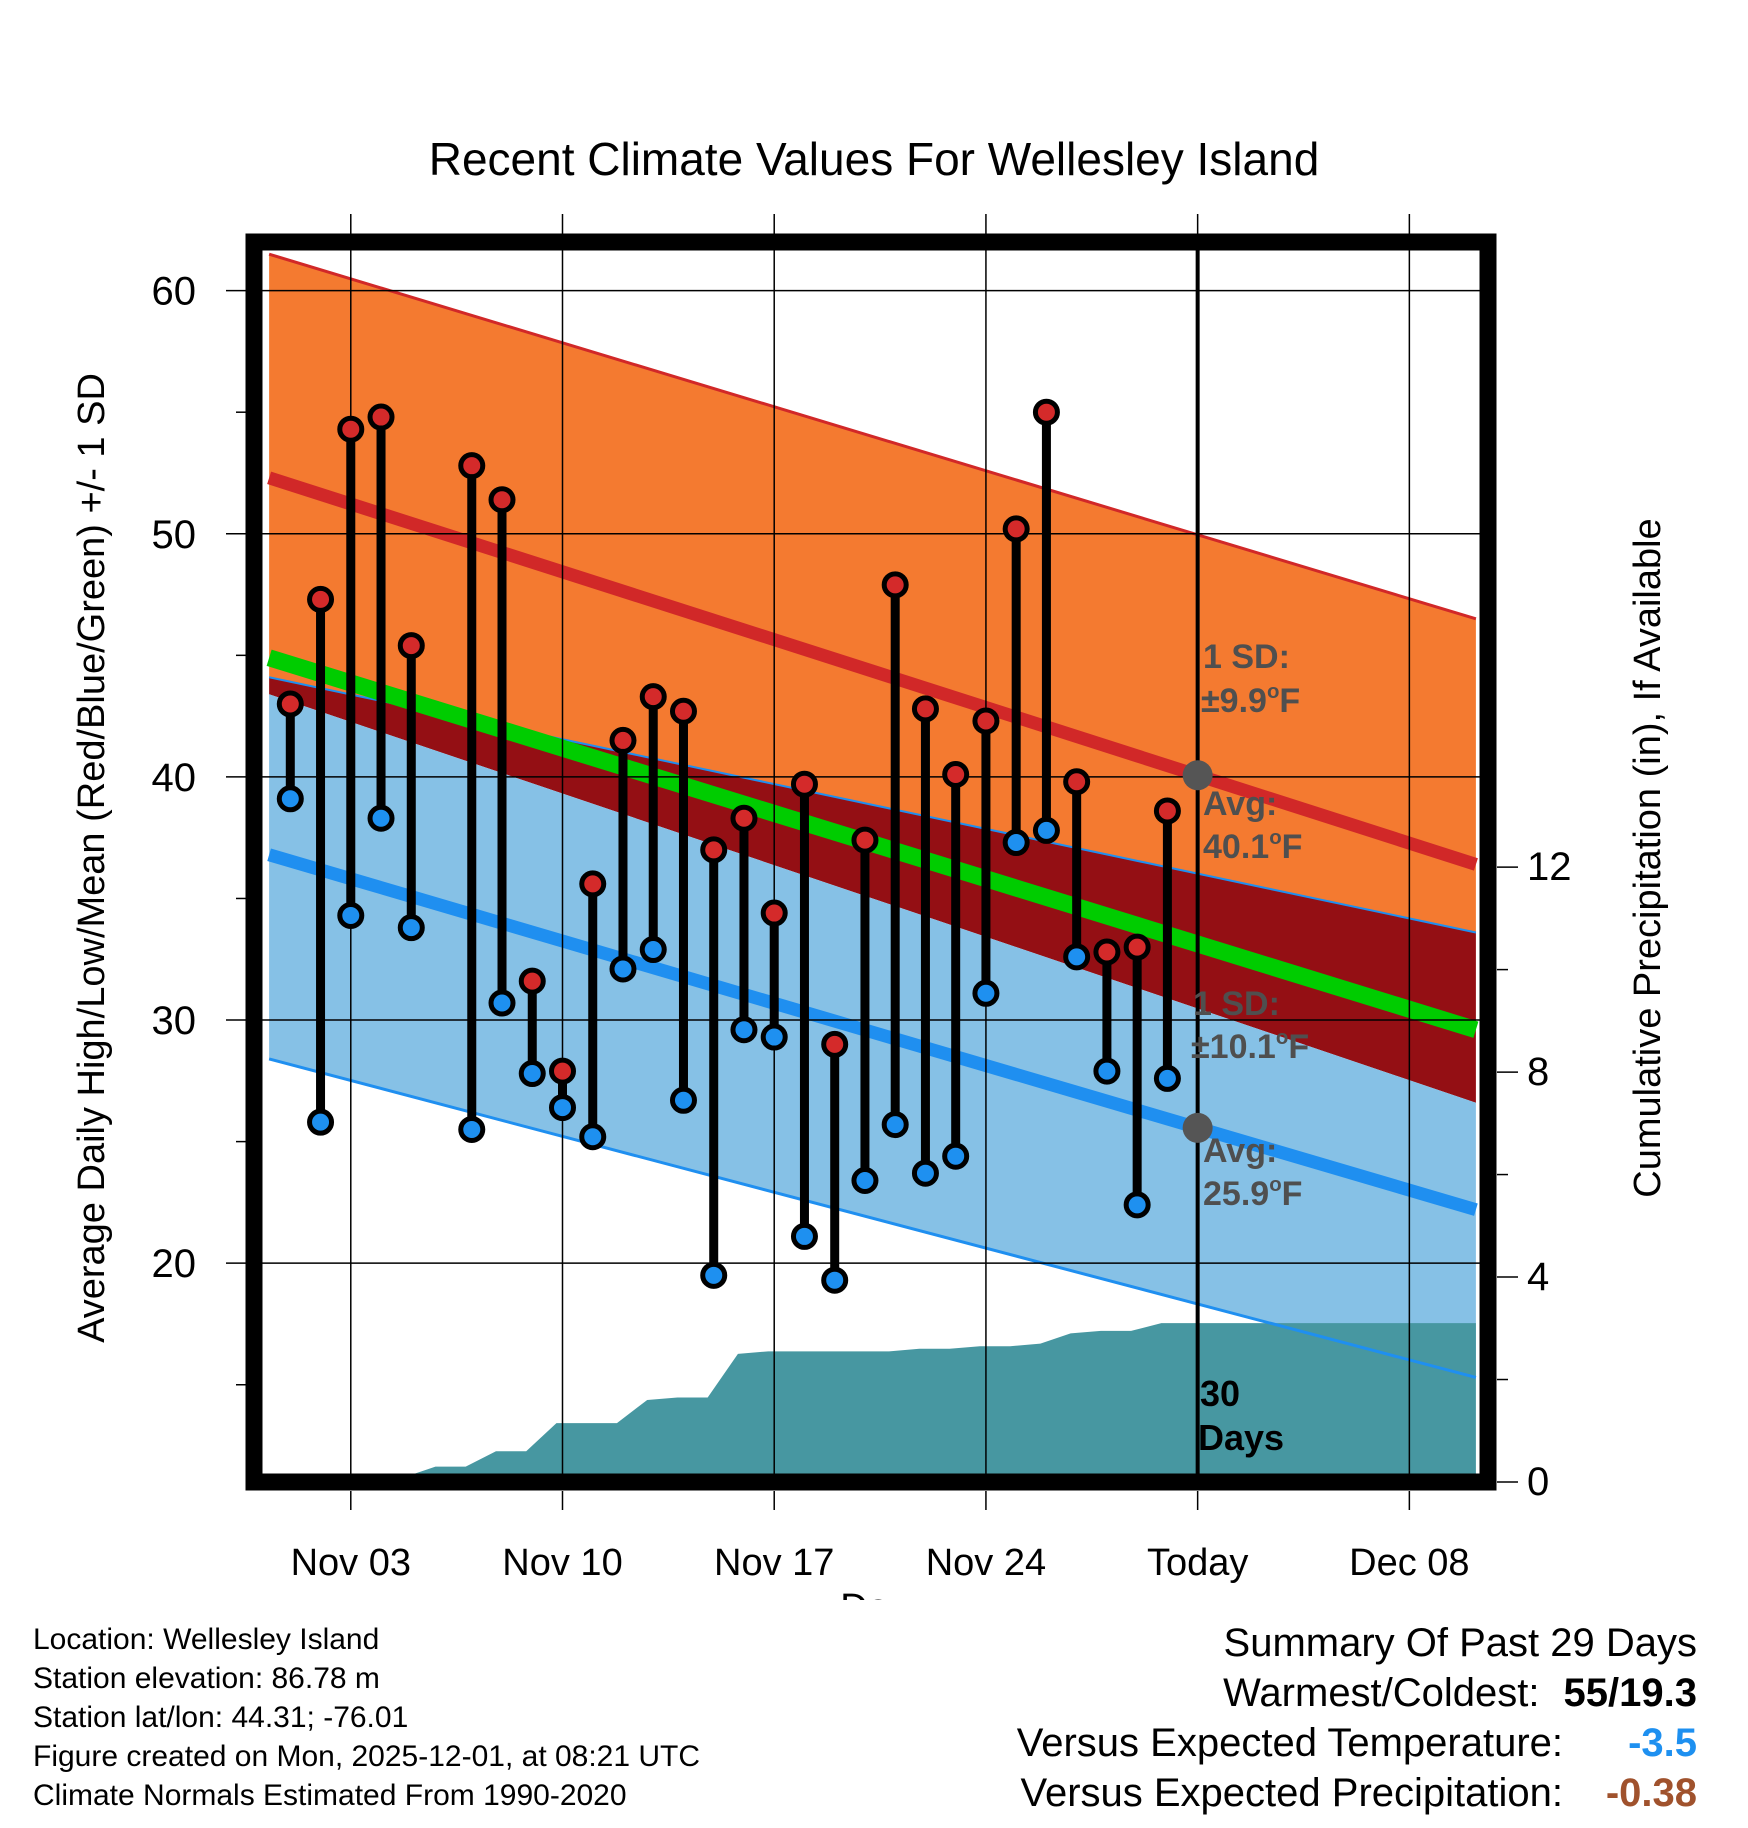 The height and width of the screenshot is (1828, 1748). Describe the element at coordinates (872, 1402) in the screenshot. I see `precipitation-area` at that location.